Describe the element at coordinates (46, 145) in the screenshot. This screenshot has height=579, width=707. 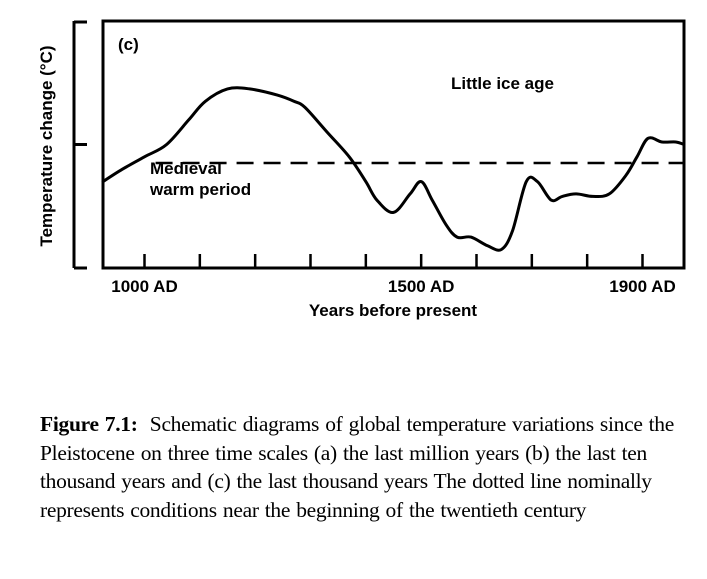
I see `y-axis-title: Temperature change (°C)` at that location.